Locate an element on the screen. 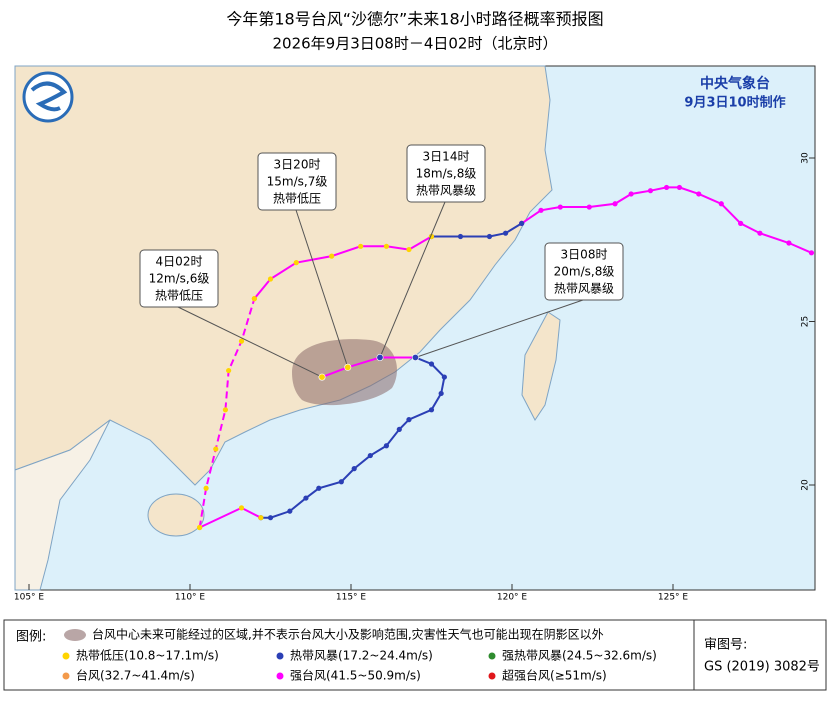  lon-tick-label: 105° E is located at coordinates (29, 598).